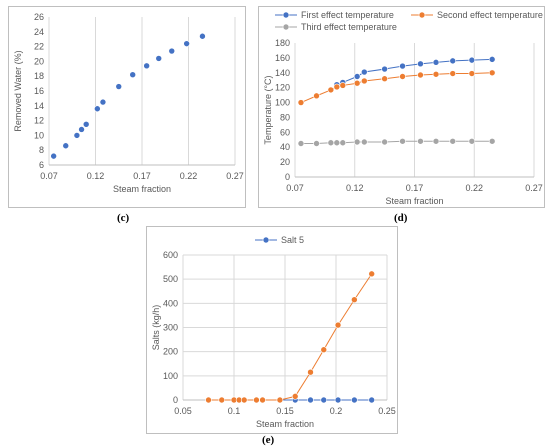 The width and height of the screenshot is (550, 448). I want to click on y-tick-label: 20, so click(39, 61).